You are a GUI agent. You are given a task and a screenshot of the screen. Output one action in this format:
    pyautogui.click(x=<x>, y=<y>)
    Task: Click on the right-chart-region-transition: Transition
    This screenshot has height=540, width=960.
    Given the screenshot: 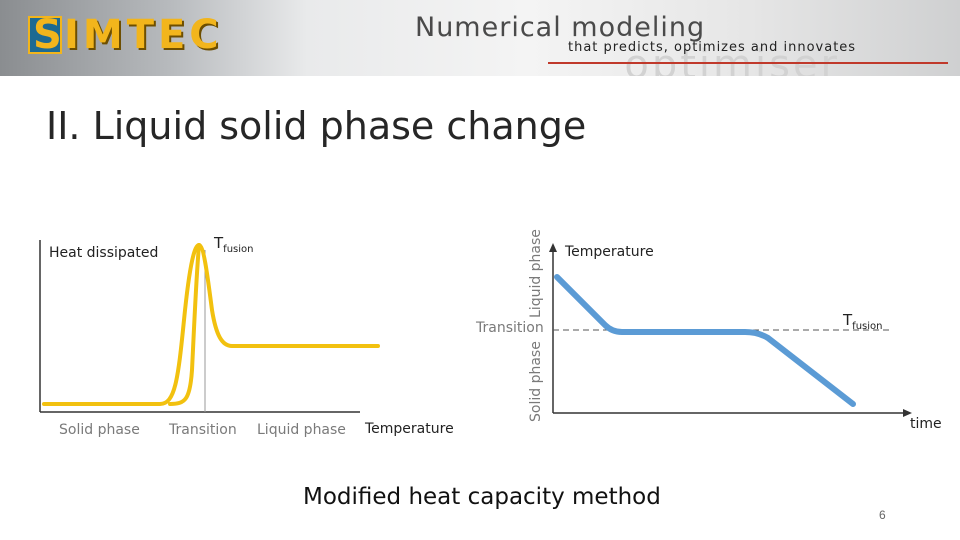 What is the action you would take?
    pyautogui.click(x=510, y=328)
    